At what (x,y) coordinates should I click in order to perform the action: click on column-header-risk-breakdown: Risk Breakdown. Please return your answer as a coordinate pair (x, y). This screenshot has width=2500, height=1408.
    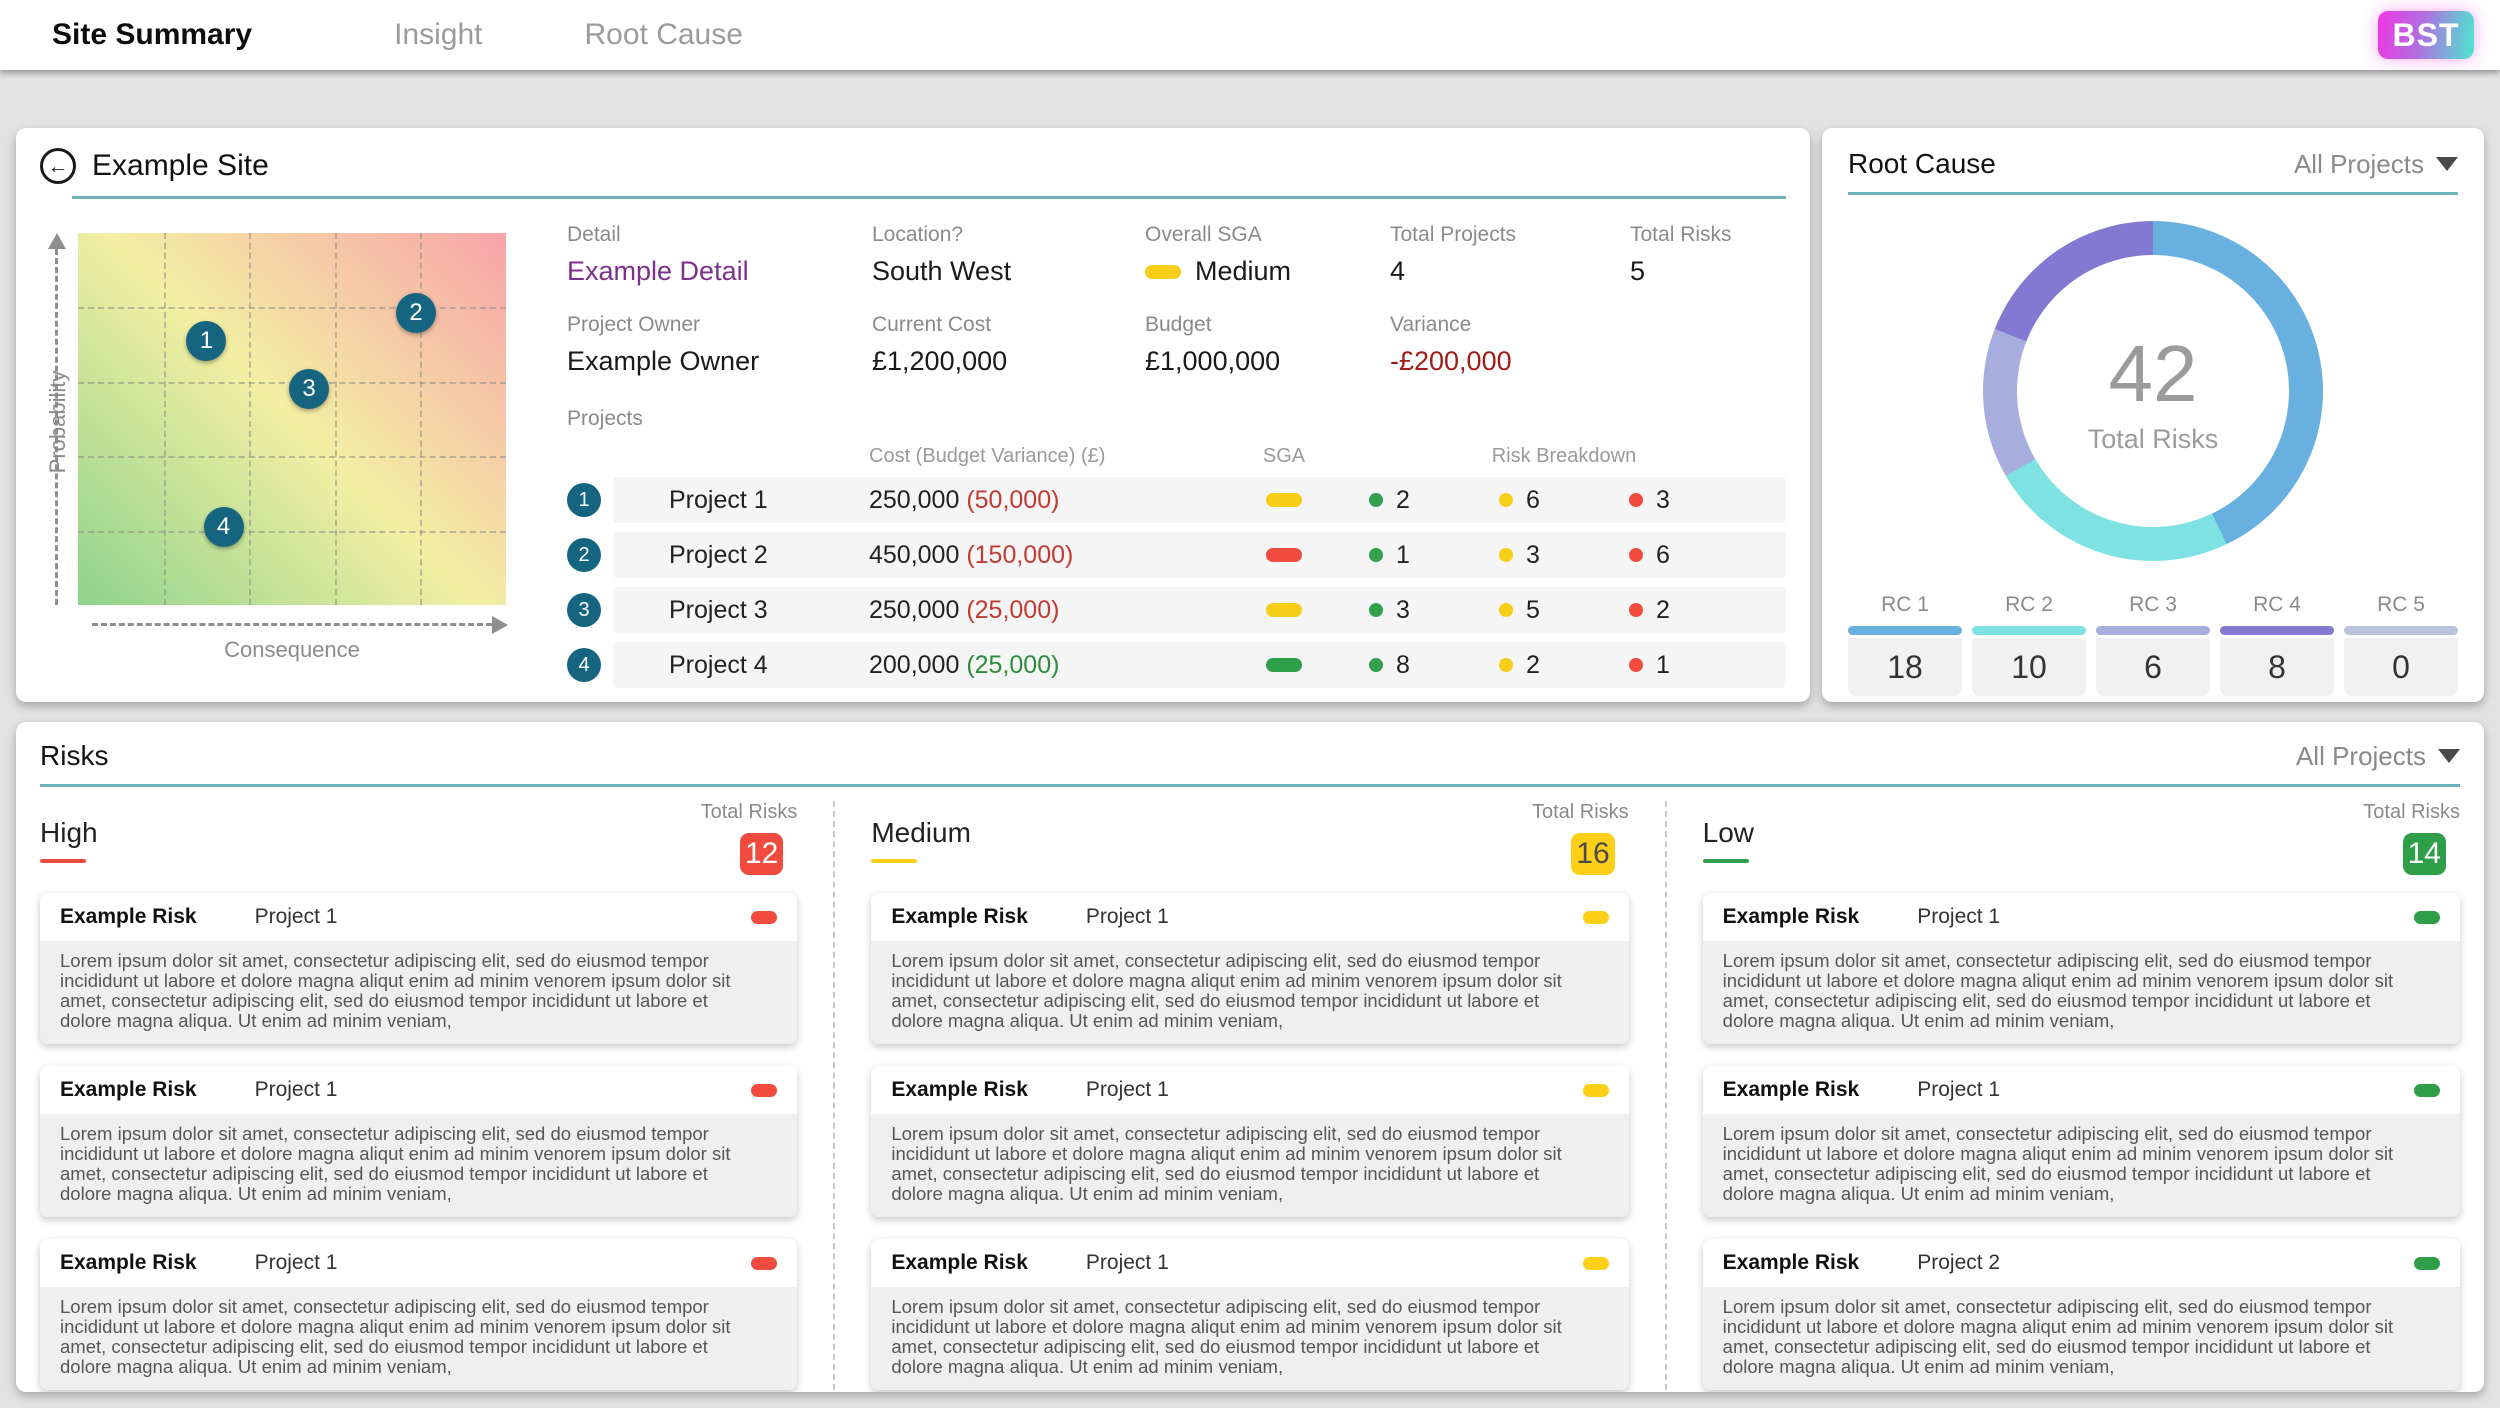
    Looking at the image, I should click on (1564, 456).